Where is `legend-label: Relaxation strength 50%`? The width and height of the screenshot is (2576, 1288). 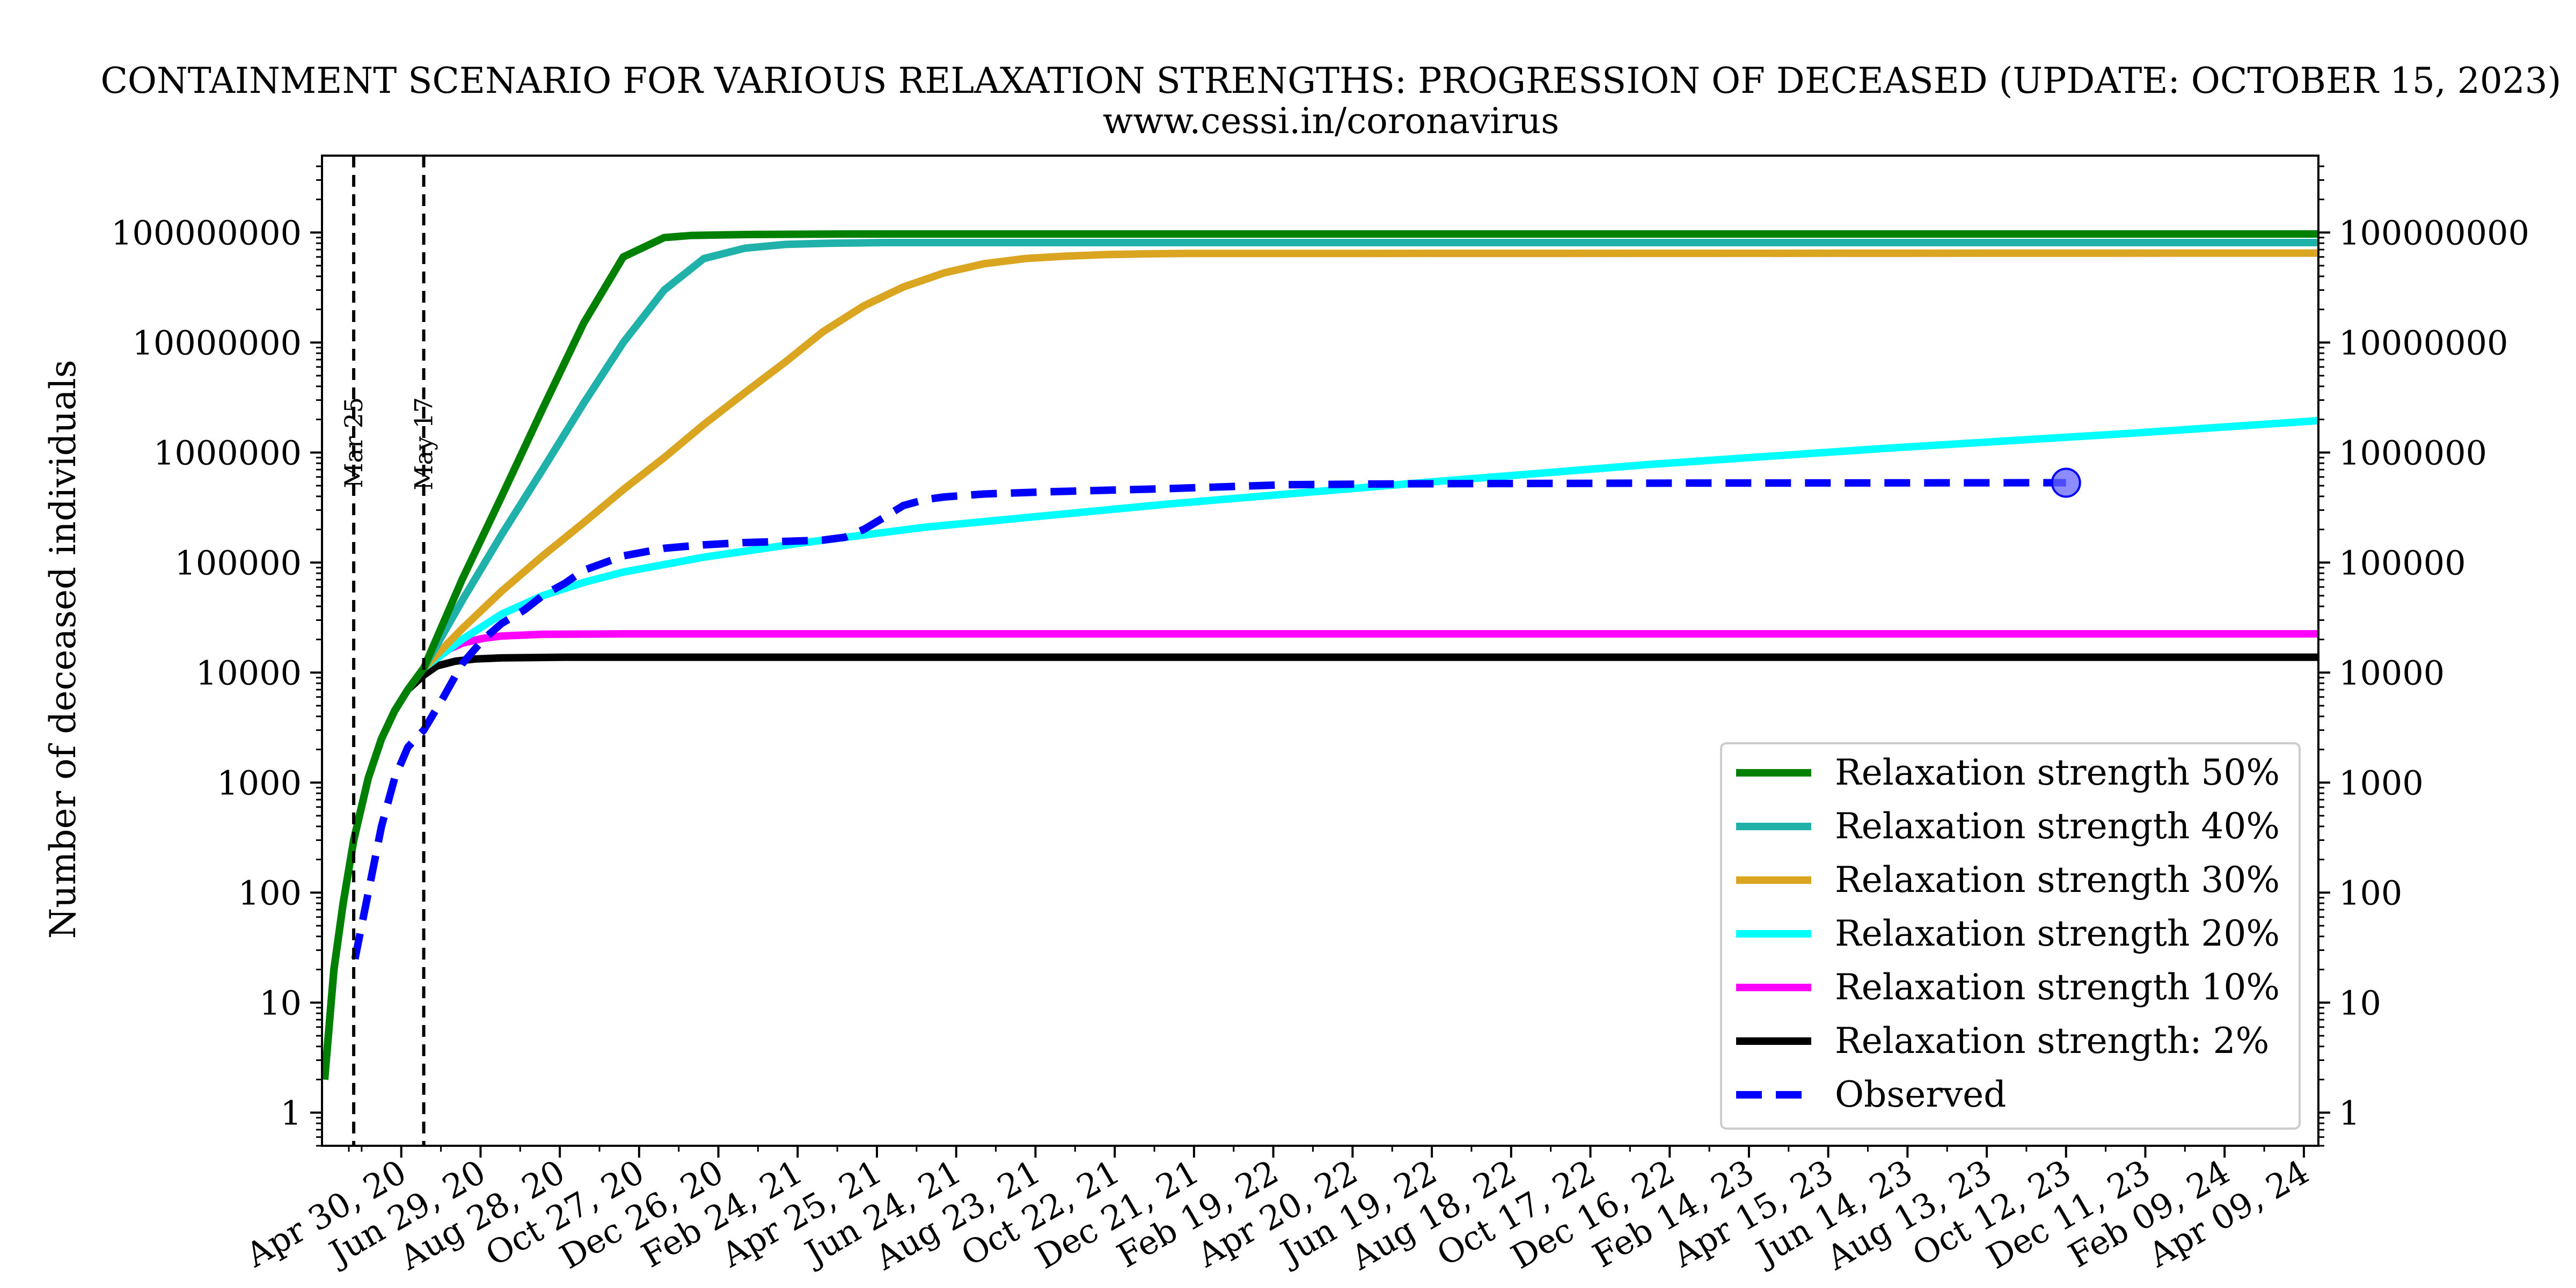
legend-label: Relaxation strength 50% is located at coordinates (2057, 772).